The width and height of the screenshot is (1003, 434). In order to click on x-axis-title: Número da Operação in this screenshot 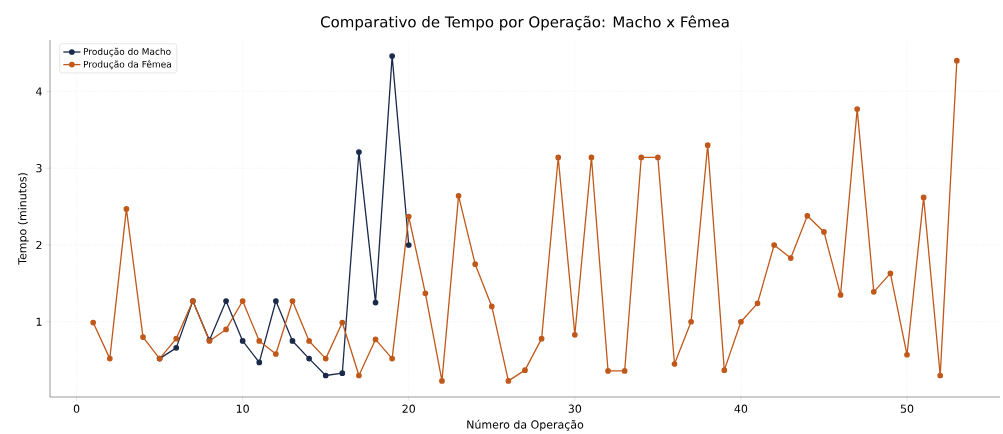, I will do `click(525, 425)`.